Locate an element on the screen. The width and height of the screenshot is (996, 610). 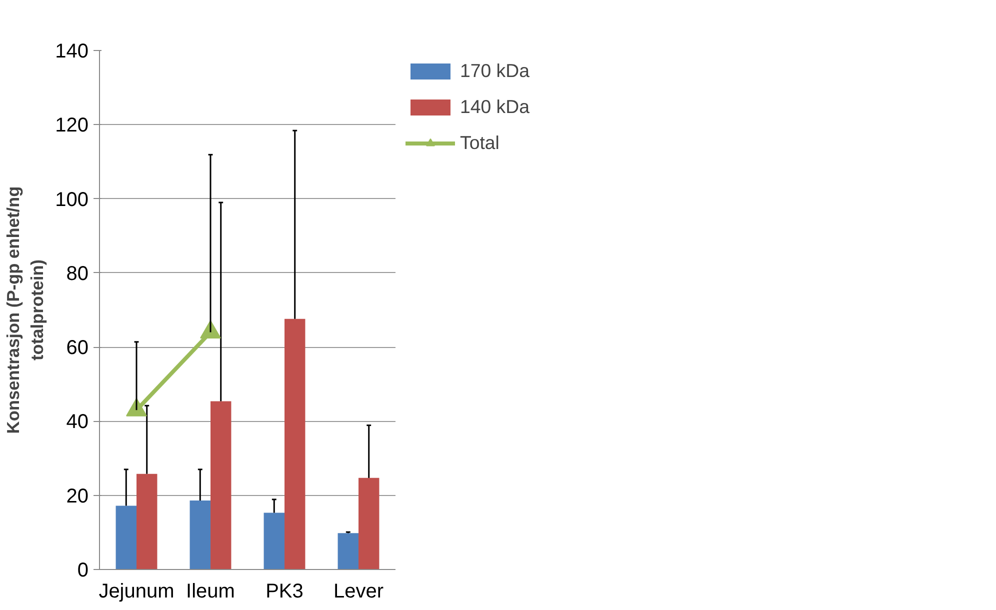
y-tick-label: 120 is located at coordinates (72, 125).